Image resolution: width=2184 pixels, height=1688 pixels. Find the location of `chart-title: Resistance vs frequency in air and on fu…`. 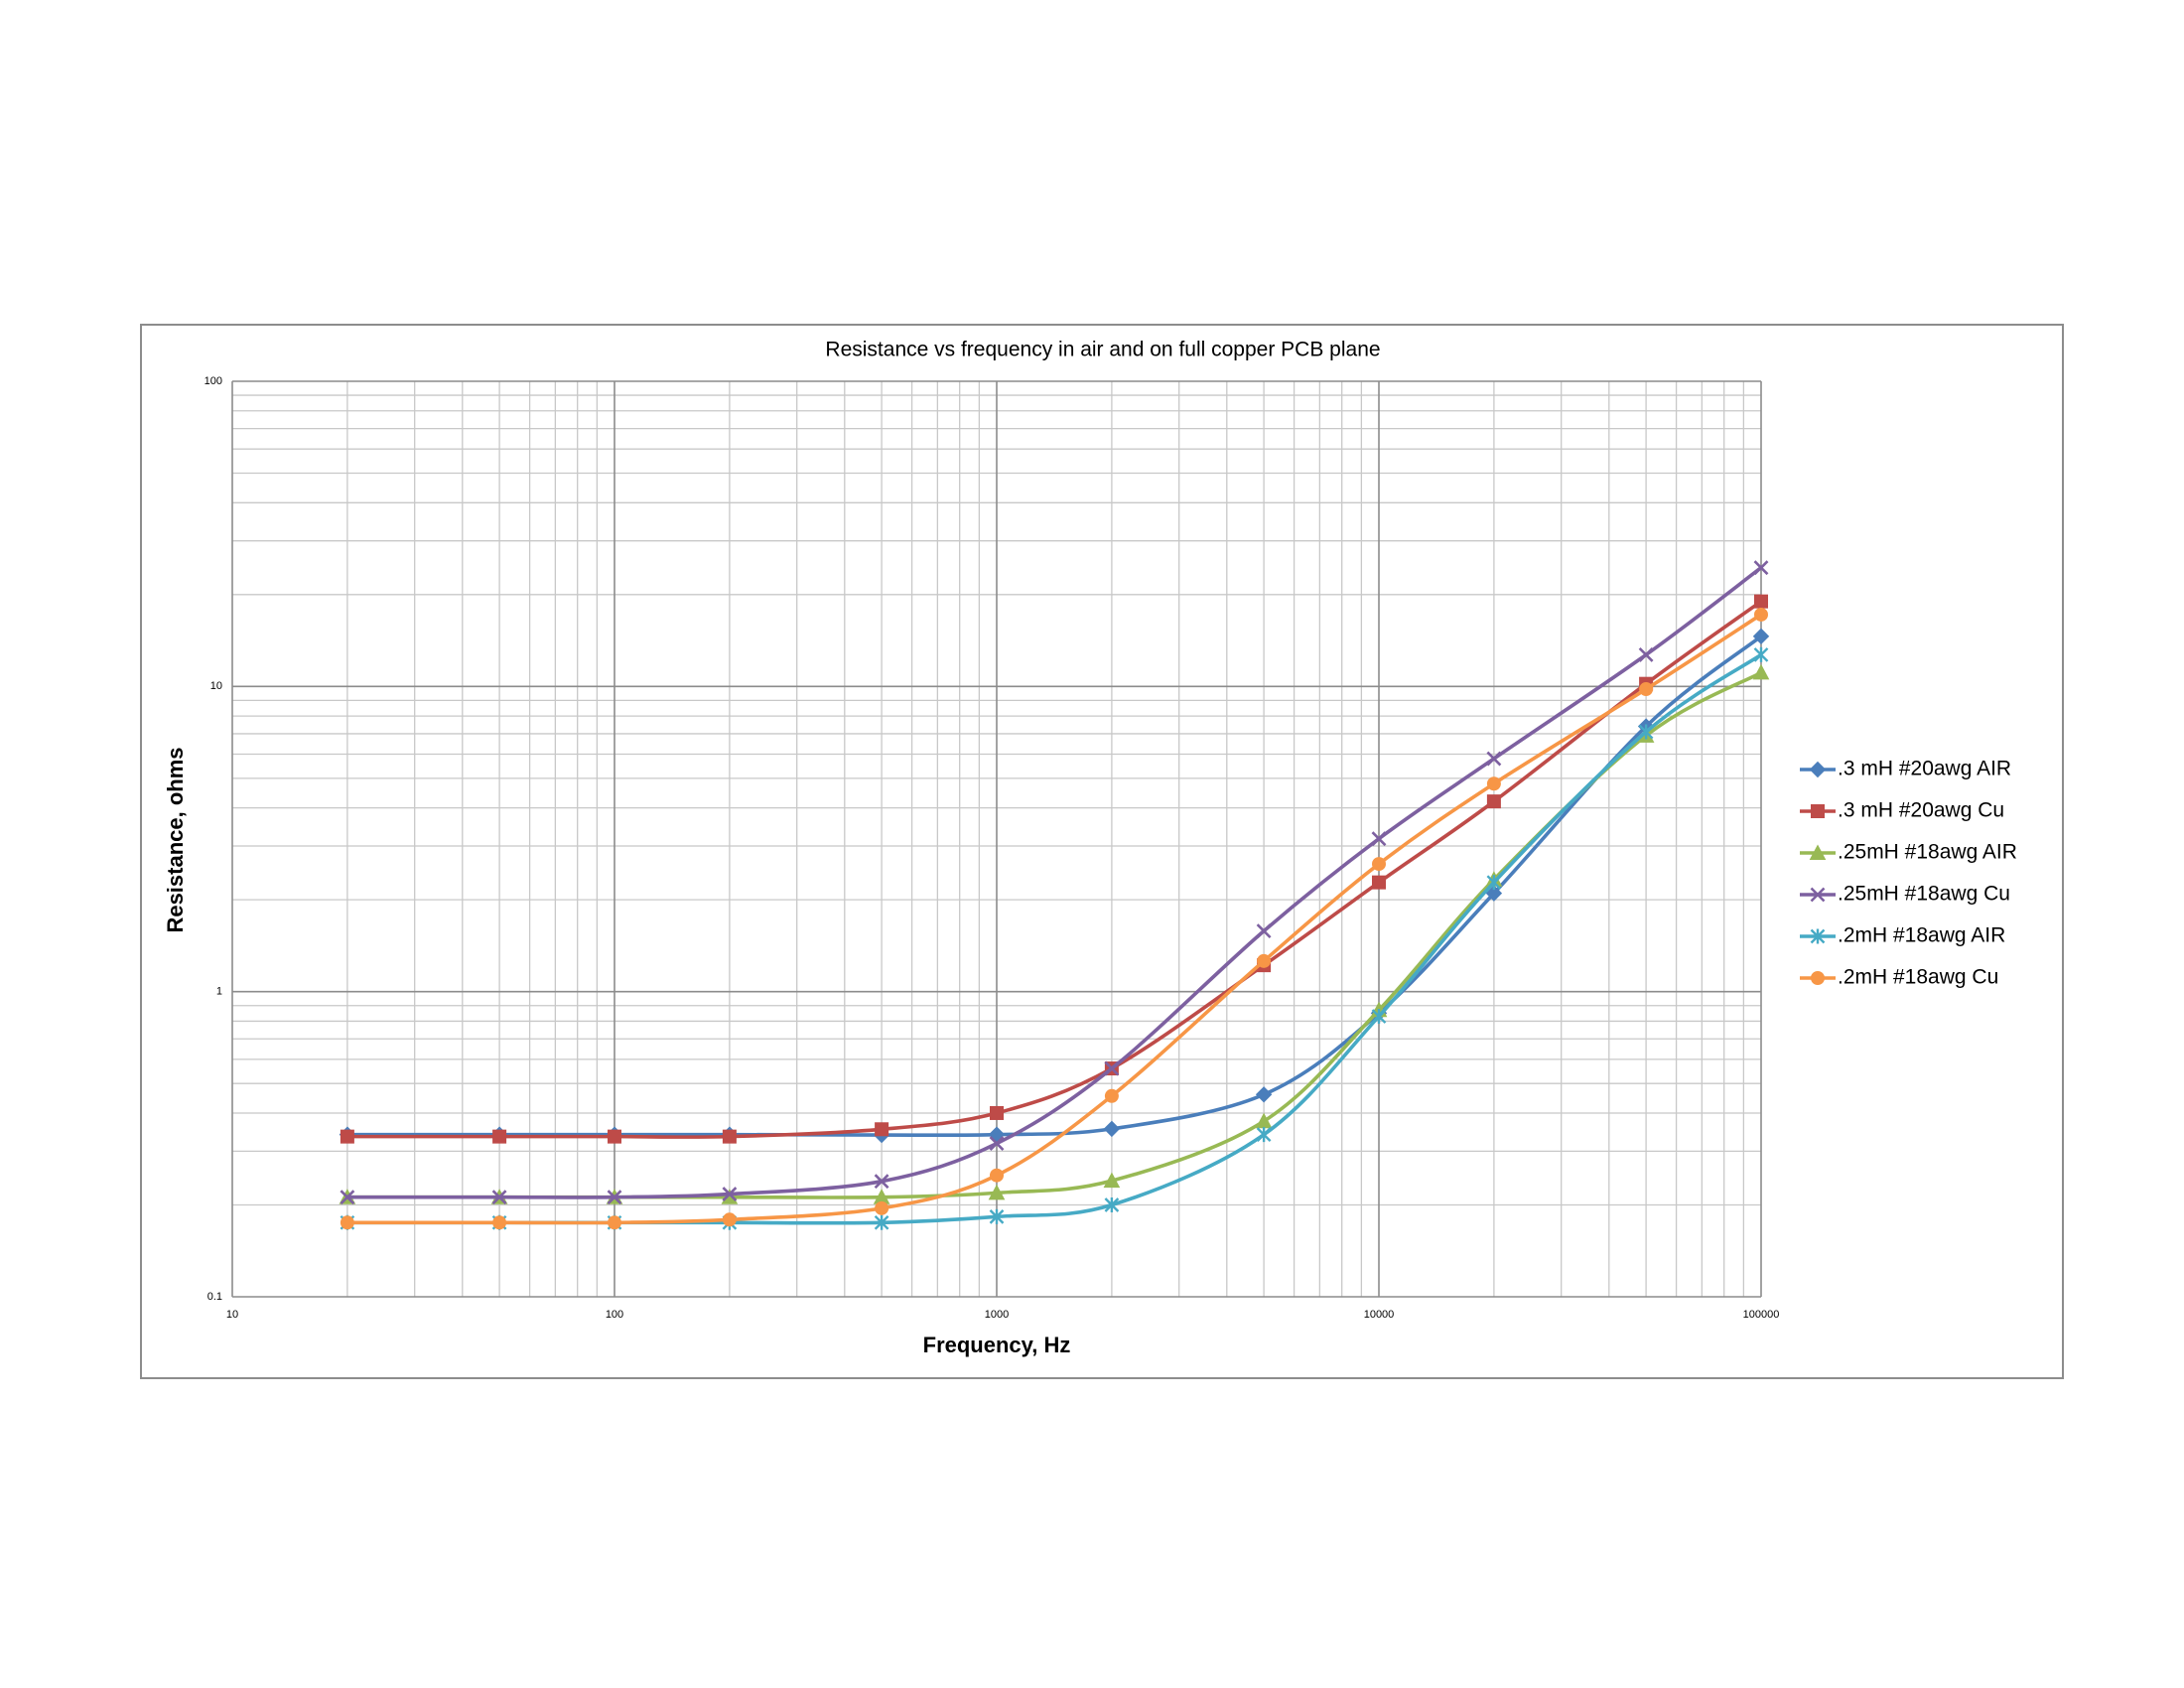

chart-title: Resistance vs frequency in air and on fu… is located at coordinates (1102, 350).